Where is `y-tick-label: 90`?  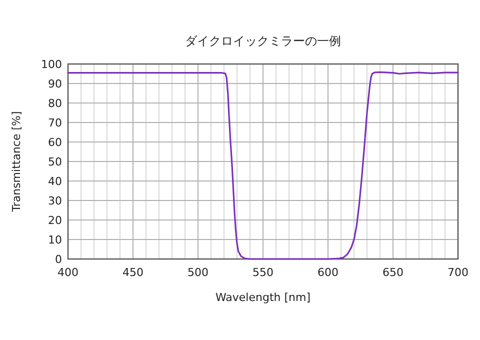 y-tick-label: 90 is located at coordinates (55, 84).